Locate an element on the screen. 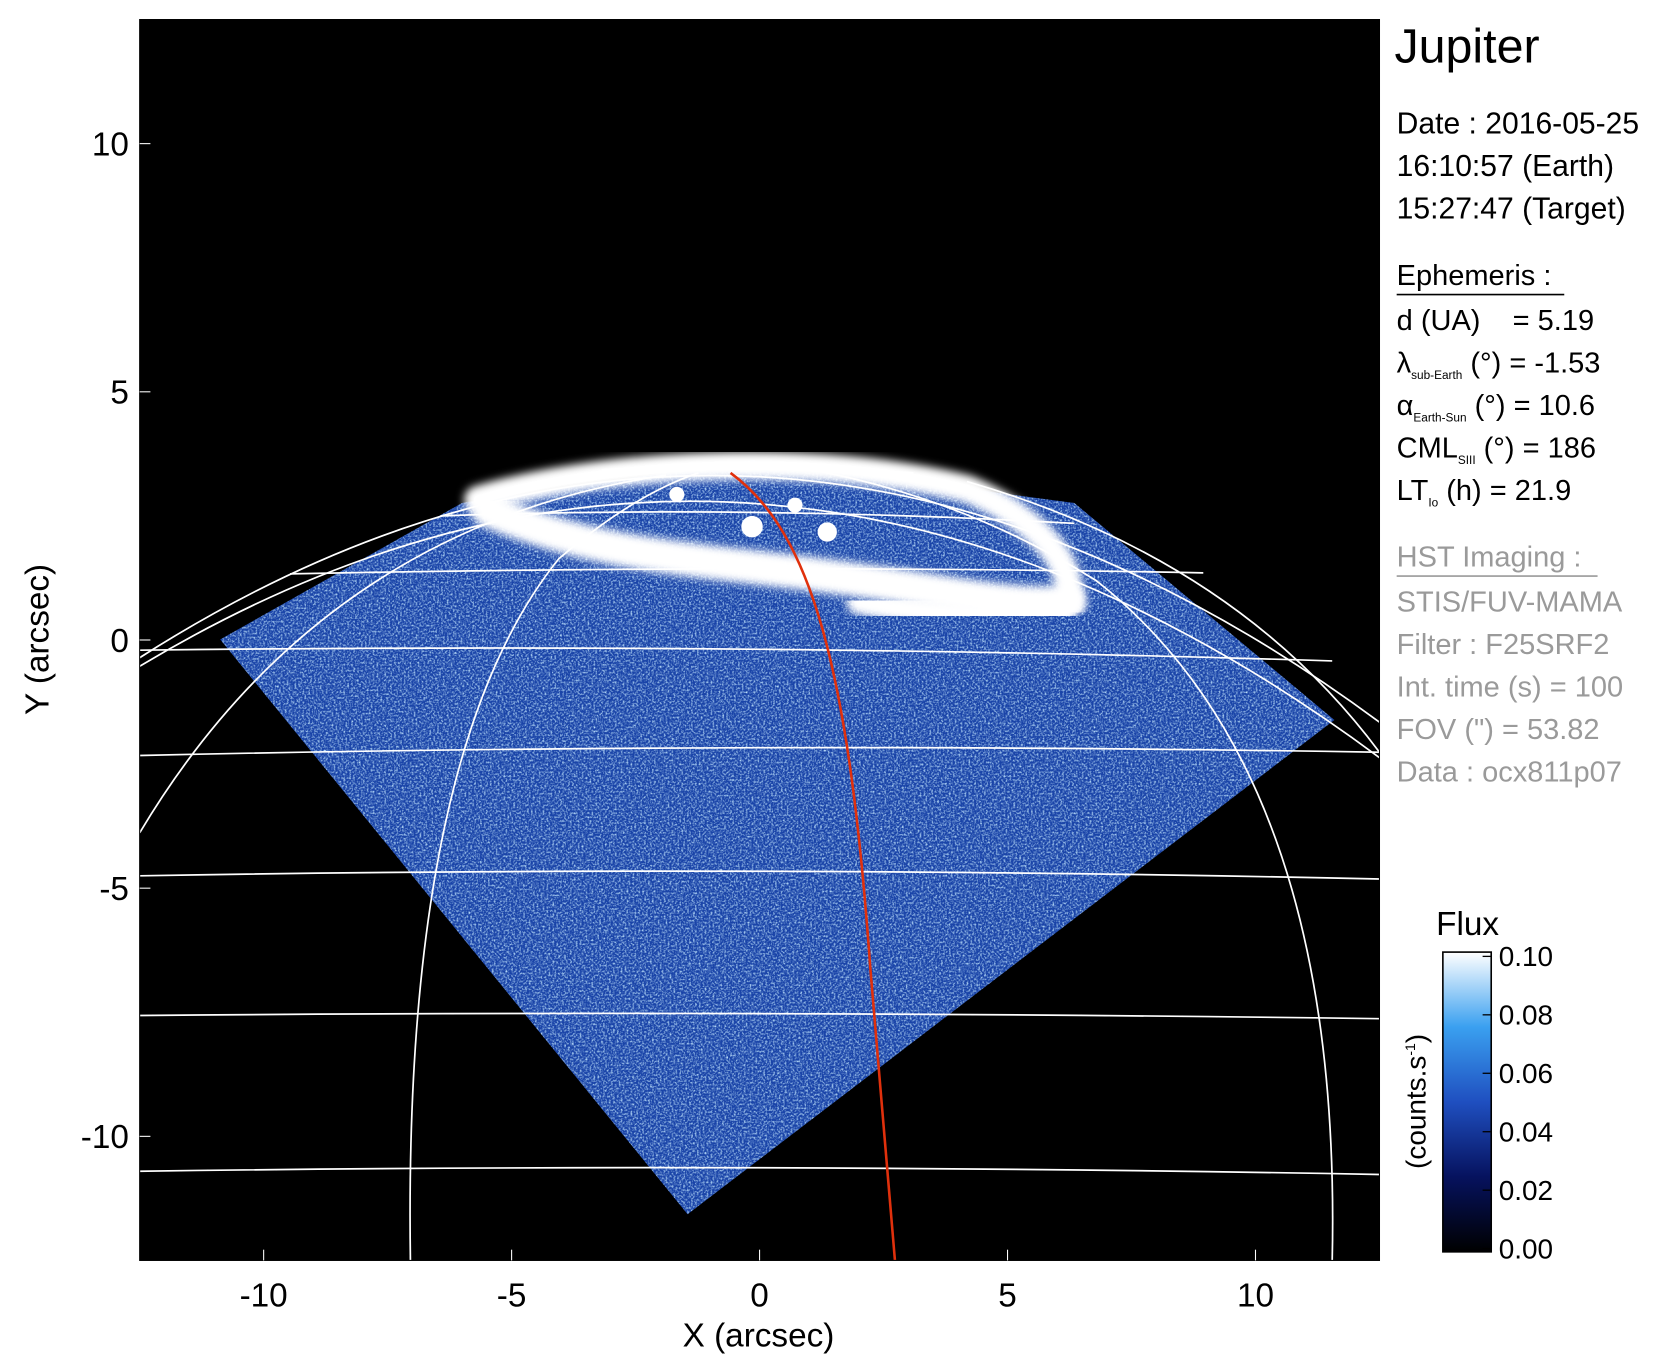 The image size is (1676, 1367). ephemeris-line: λsub-Earth (°) = -1.53 is located at coordinates (1499, 365).